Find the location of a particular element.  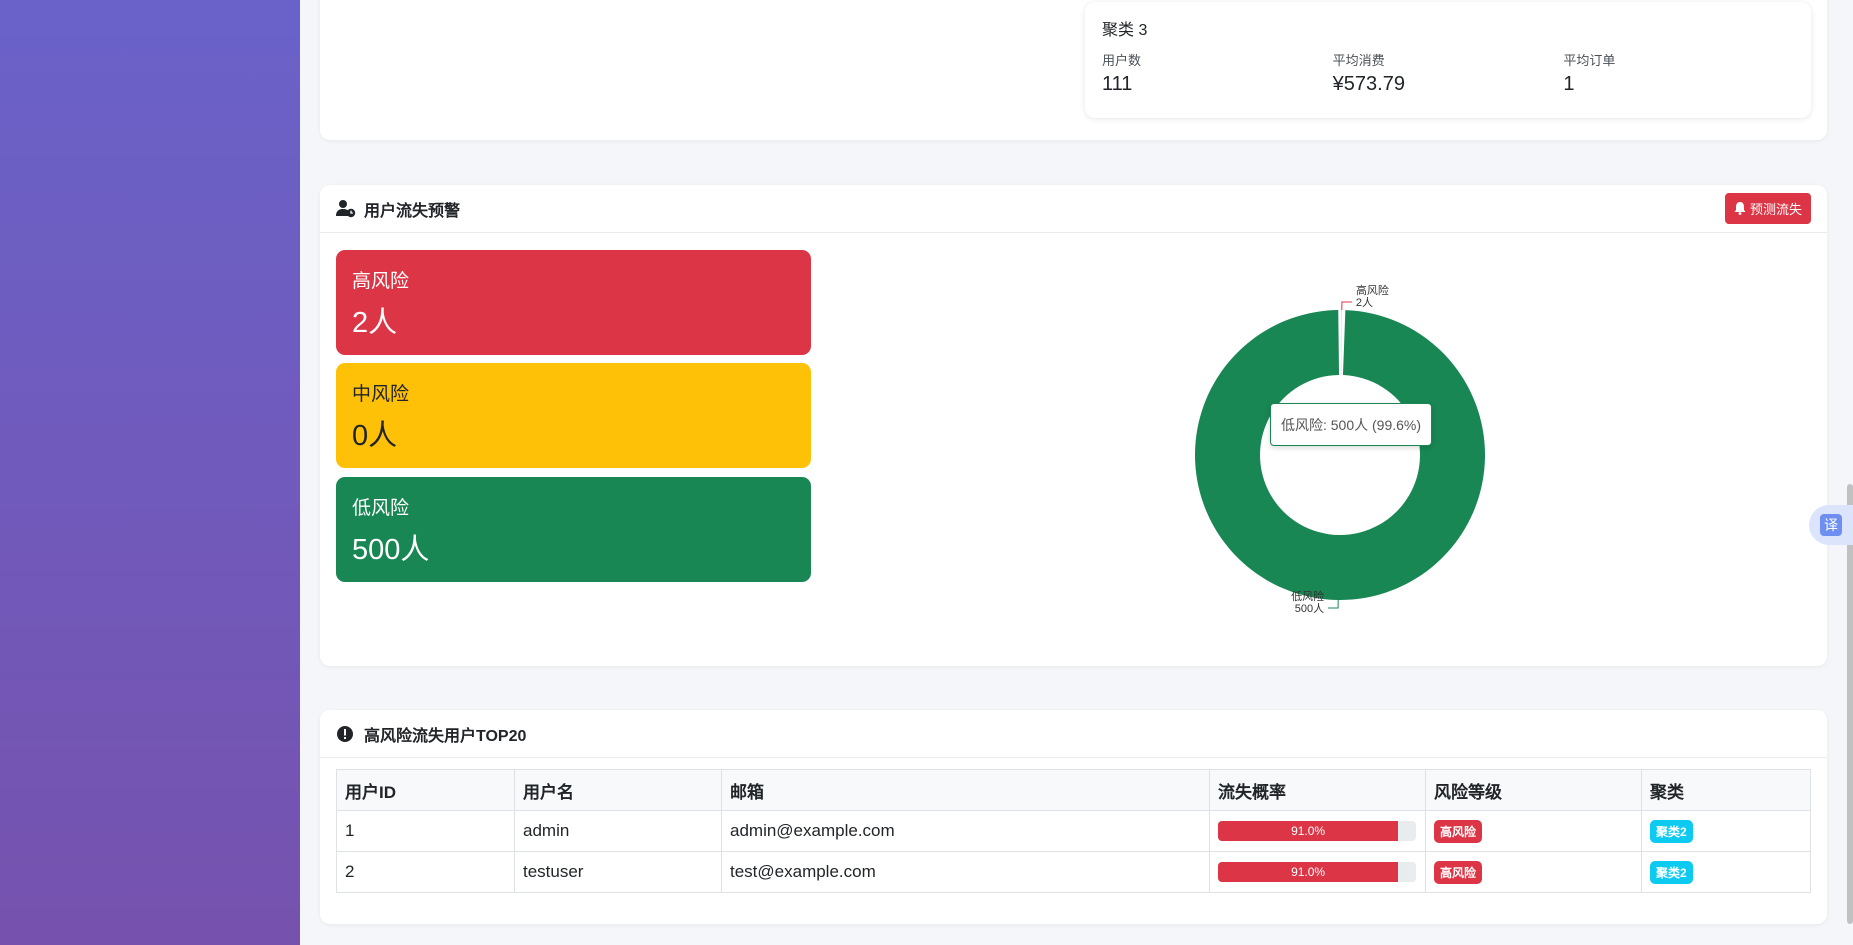

stat-label: 平均消费 is located at coordinates (1358, 60).